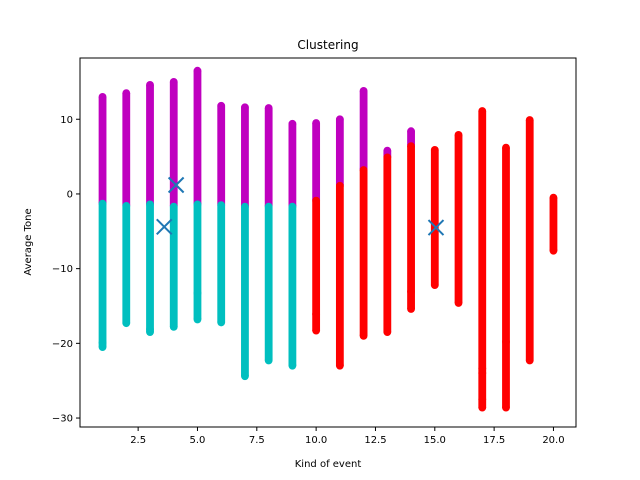  Describe the element at coordinates (62, 419) in the screenshot. I see `y-tick-label: −30` at that location.